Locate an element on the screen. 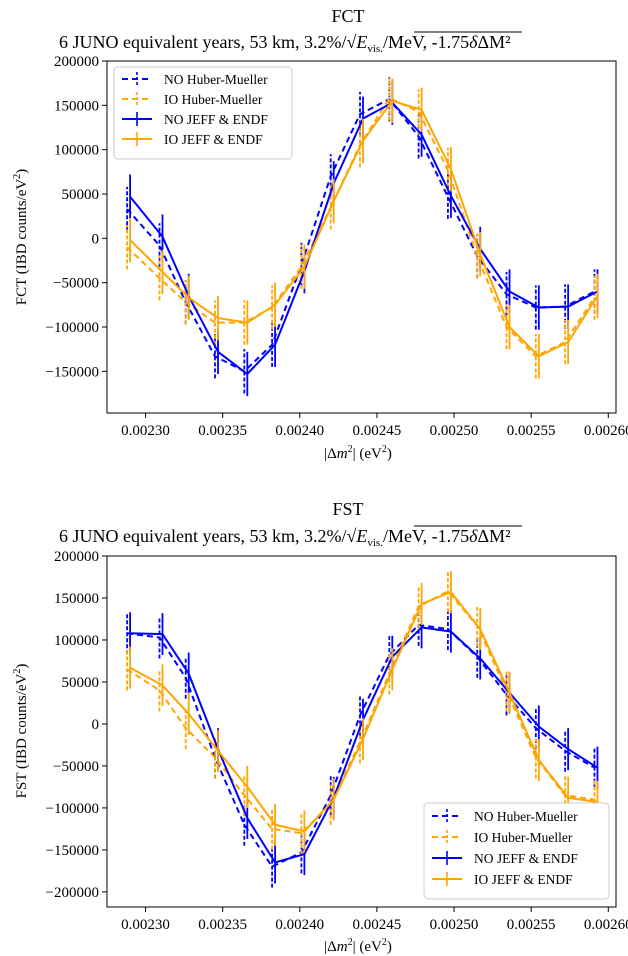 This screenshot has height=956, width=628. fst-x-axis-label: |Δm2| (eV2) is located at coordinates (358, 946).